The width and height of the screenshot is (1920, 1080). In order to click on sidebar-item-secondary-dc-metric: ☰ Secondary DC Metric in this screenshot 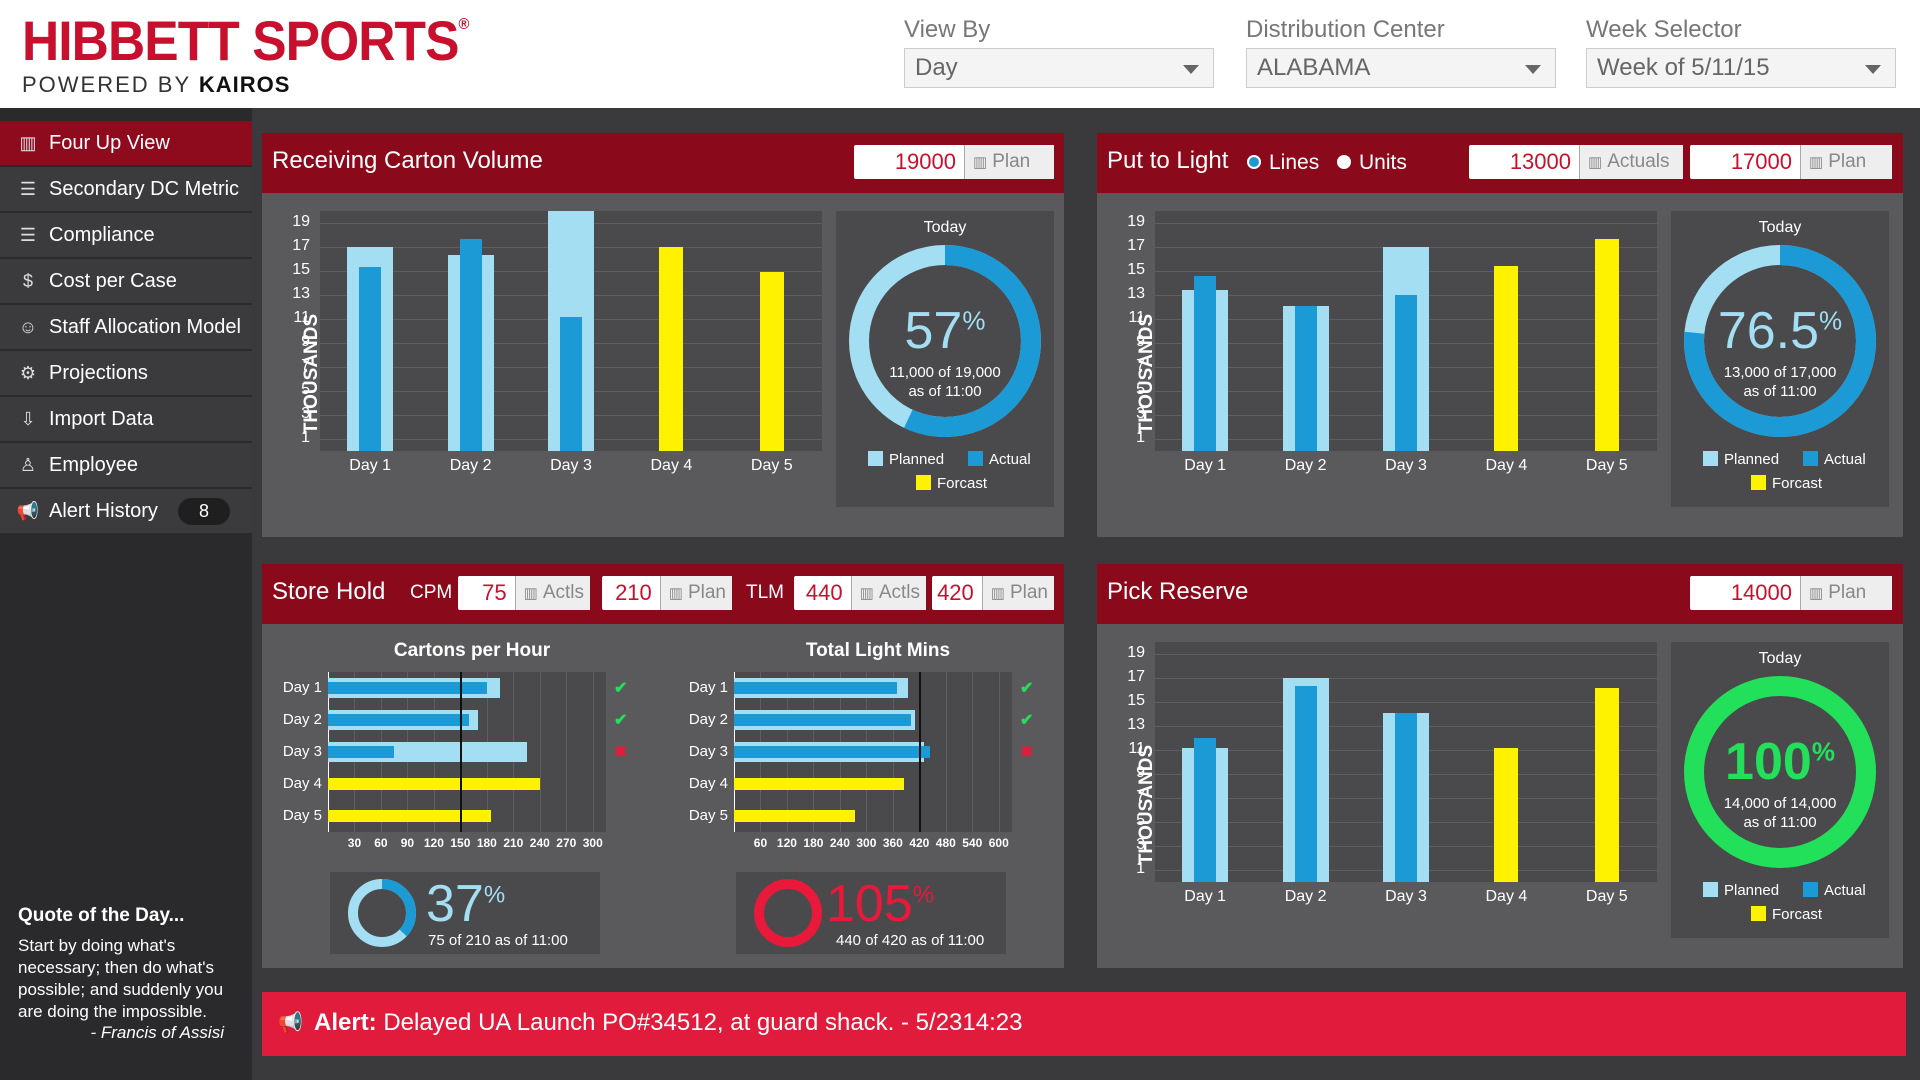, I will do `click(126, 189)`.